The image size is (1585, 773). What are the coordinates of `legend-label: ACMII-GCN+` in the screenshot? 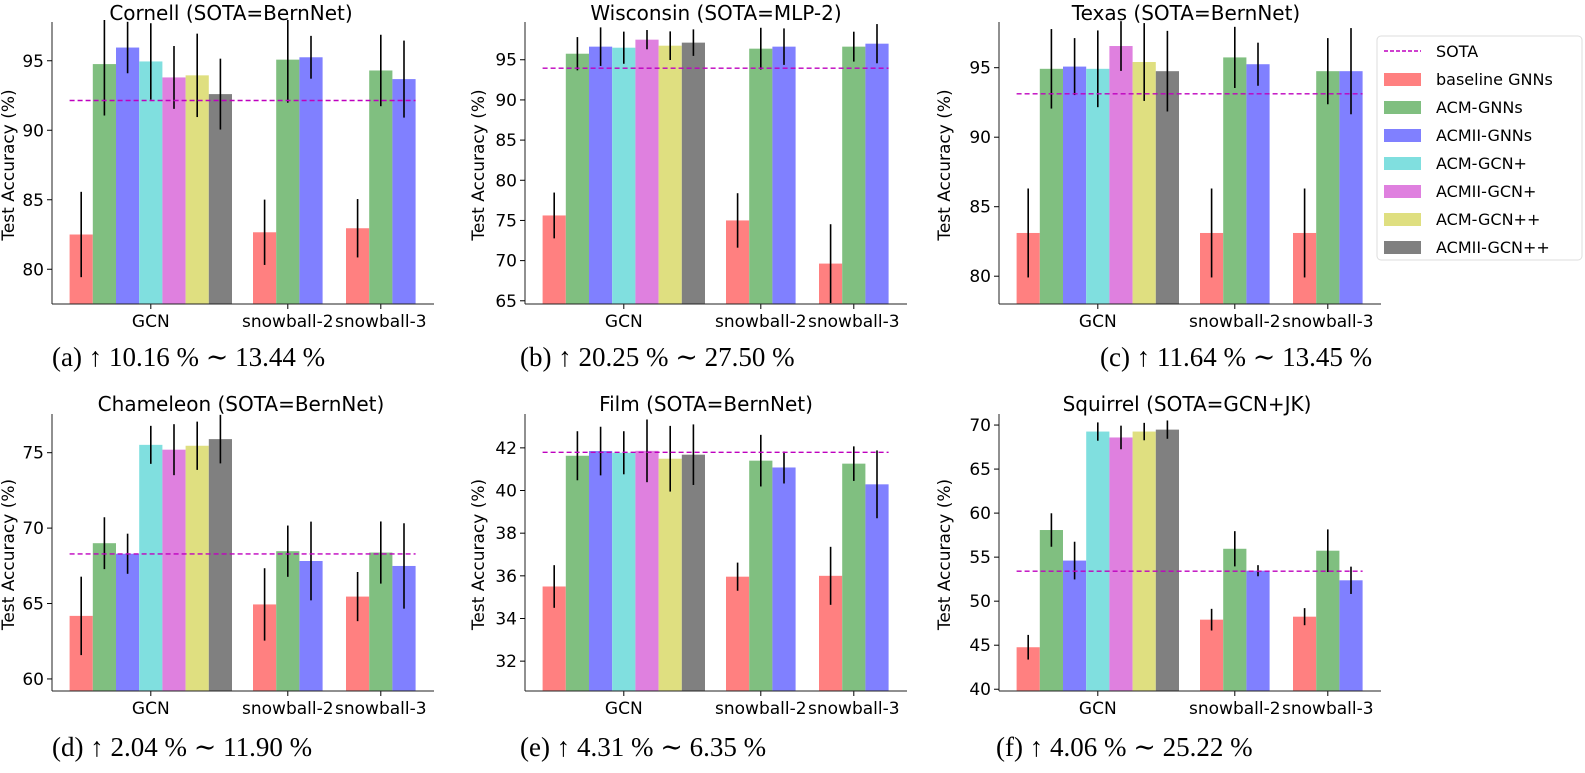 It's located at (1486, 191).